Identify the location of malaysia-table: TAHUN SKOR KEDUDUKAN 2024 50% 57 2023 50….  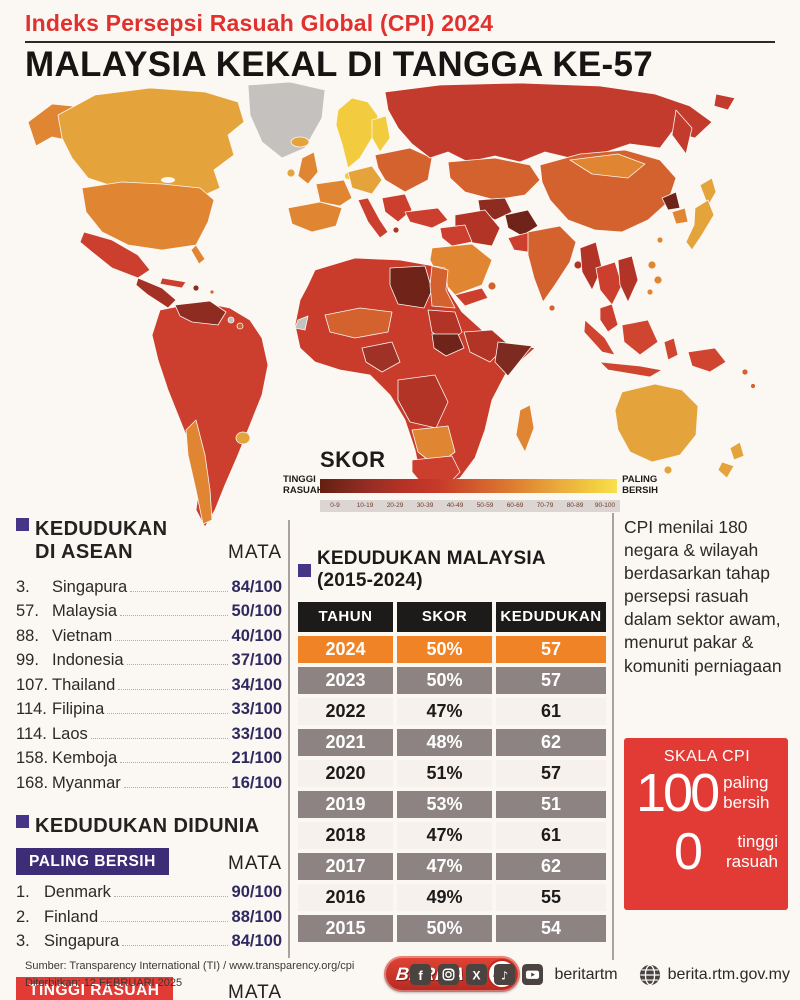
(452, 772).